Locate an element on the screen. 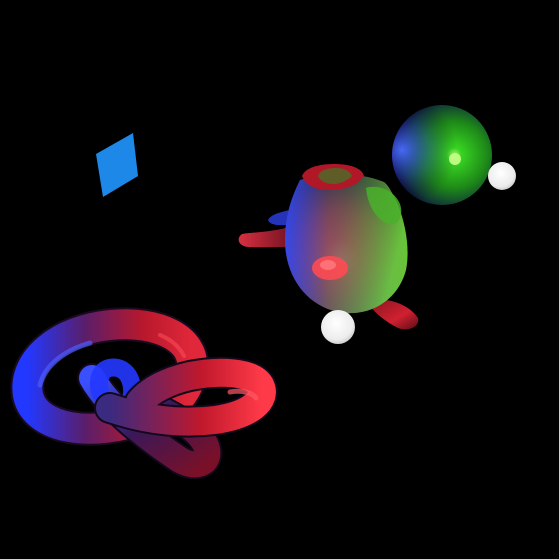 The width and height of the screenshot is (559, 559). light-source-center is located at coordinates (338, 327).